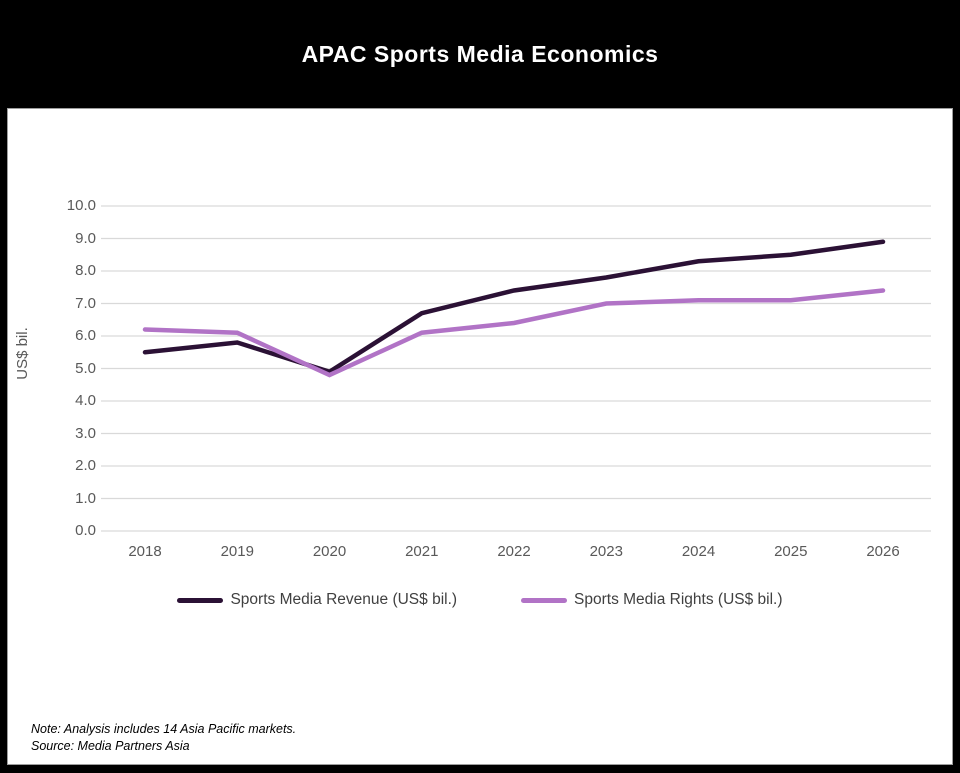 The width and height of the screenshot is (960, 773). I want to click on y-axis-title-label: US$ bil., so click(22, 353).